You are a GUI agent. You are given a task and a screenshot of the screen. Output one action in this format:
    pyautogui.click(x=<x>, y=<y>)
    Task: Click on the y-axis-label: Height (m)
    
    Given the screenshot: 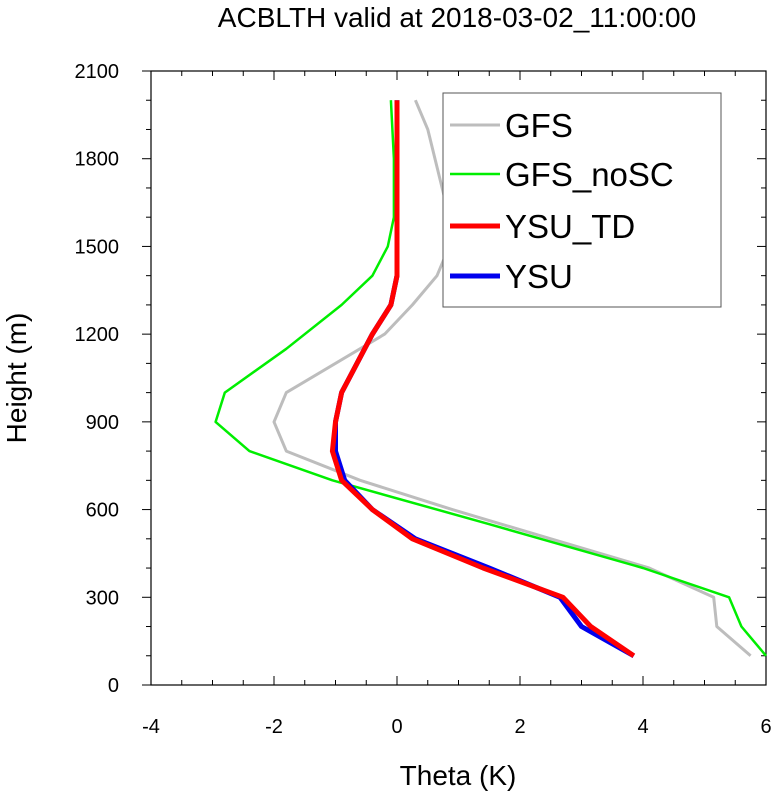 What is the action you would take?
    pyautogui.click(x=16, y=378)
    